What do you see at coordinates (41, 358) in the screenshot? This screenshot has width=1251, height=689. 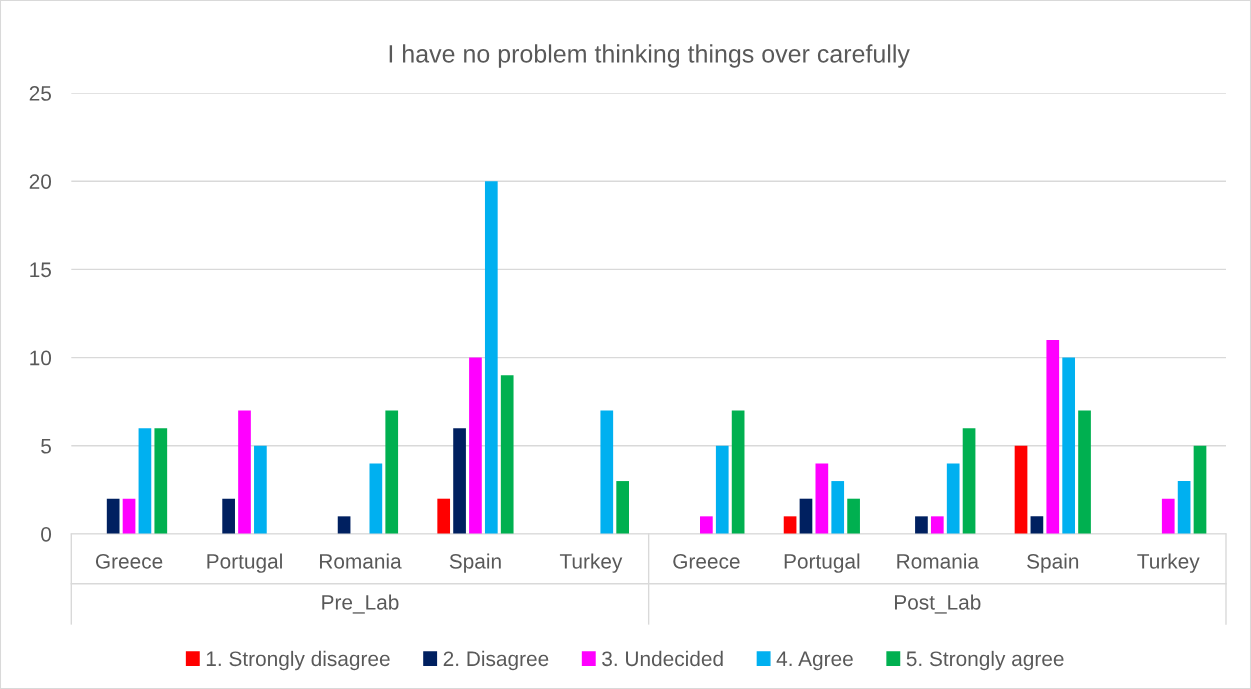 I see `y-tick-label: 10` at bounding box center [41, 358].